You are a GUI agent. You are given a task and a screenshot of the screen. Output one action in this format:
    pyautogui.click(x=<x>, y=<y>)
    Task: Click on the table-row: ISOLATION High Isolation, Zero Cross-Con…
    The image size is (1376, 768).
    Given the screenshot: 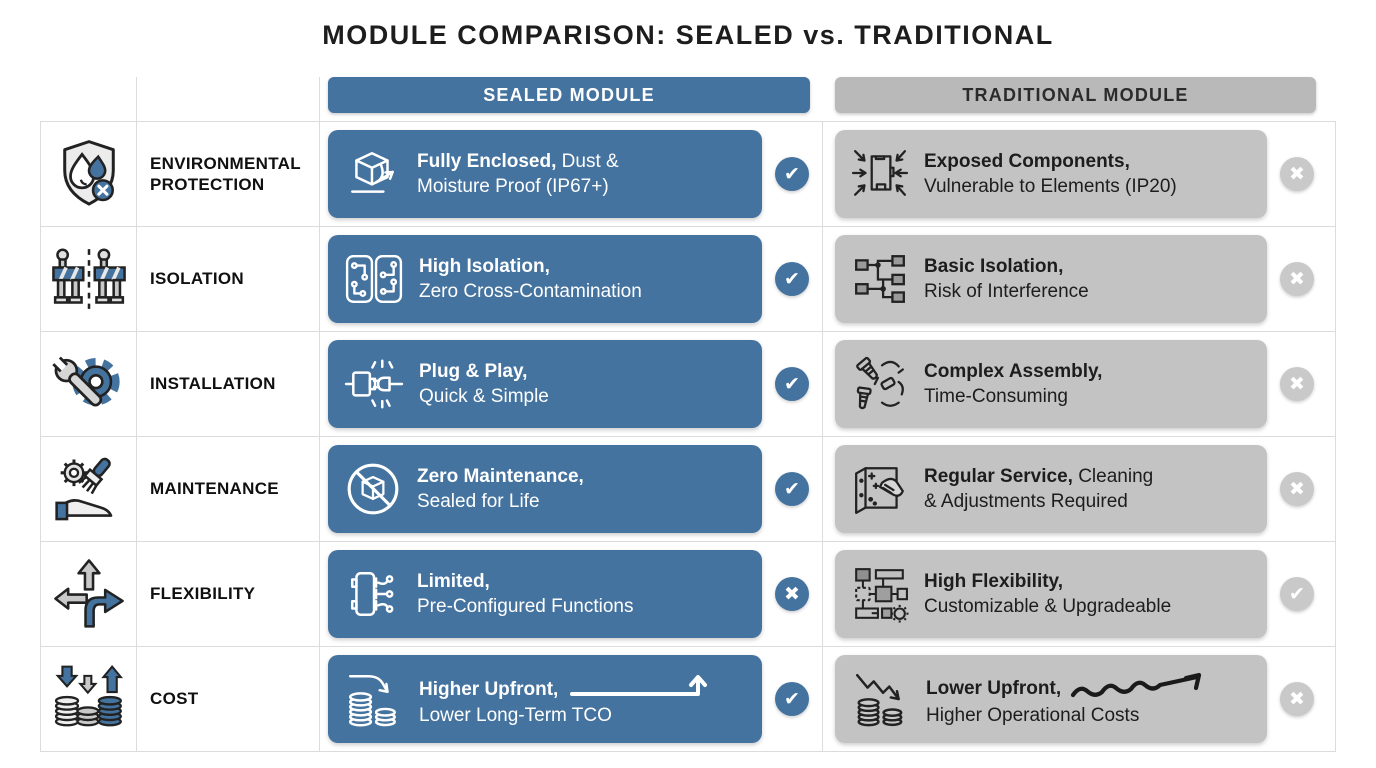 What is the action you would take?
    pyautogui.click(x=688, y=278)
    